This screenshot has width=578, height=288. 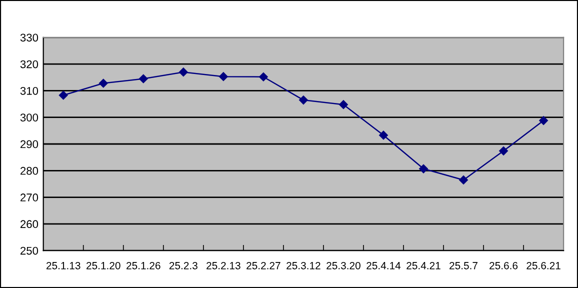 I want to click on x-tick-label: 25.3.12, so click(x=303, y=266).